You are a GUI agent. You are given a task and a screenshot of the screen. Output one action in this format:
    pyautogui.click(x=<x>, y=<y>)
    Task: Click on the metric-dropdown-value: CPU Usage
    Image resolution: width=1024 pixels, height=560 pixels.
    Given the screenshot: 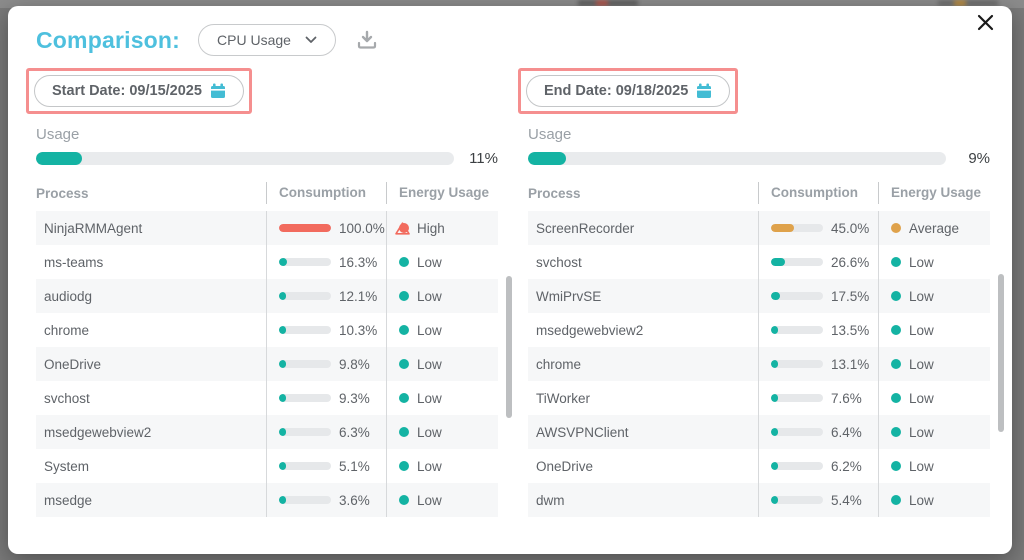 What is the action you would take?
    pyautogui.click(x=254, y=40)
    